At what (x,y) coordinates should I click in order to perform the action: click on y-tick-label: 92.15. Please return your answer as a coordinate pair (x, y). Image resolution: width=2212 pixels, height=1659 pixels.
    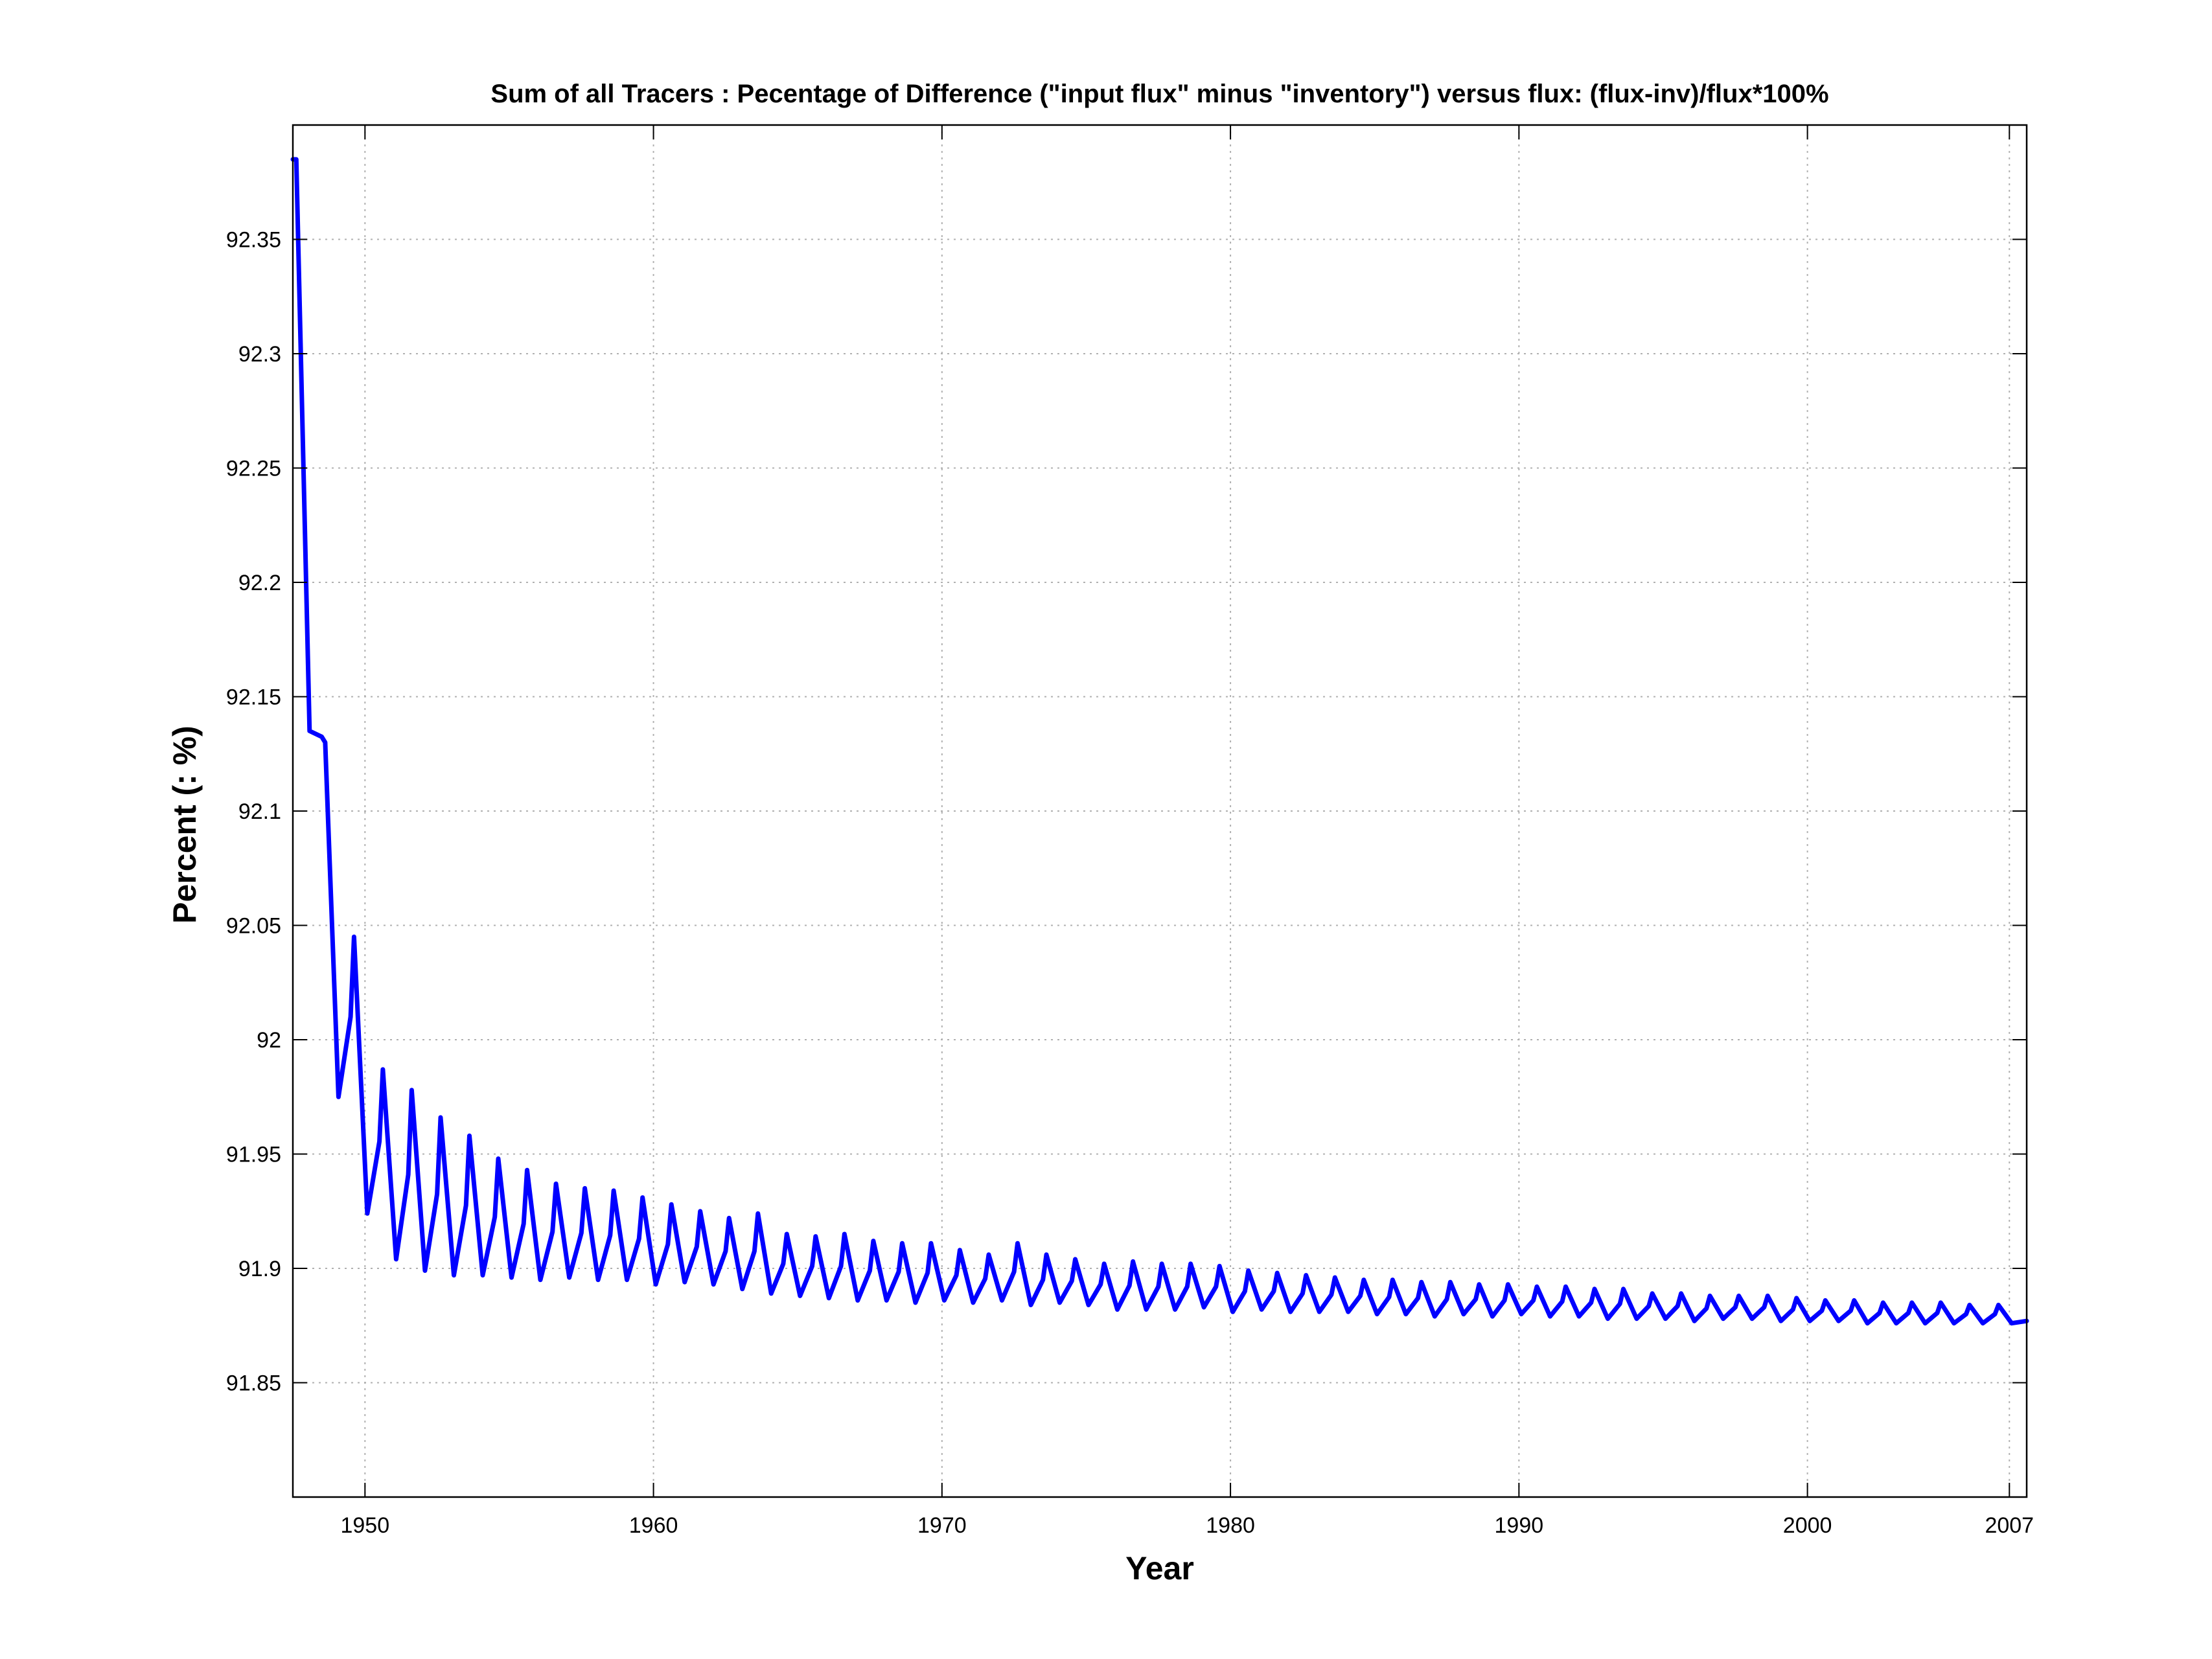
    Looking at the image, I should click on (254, 698).